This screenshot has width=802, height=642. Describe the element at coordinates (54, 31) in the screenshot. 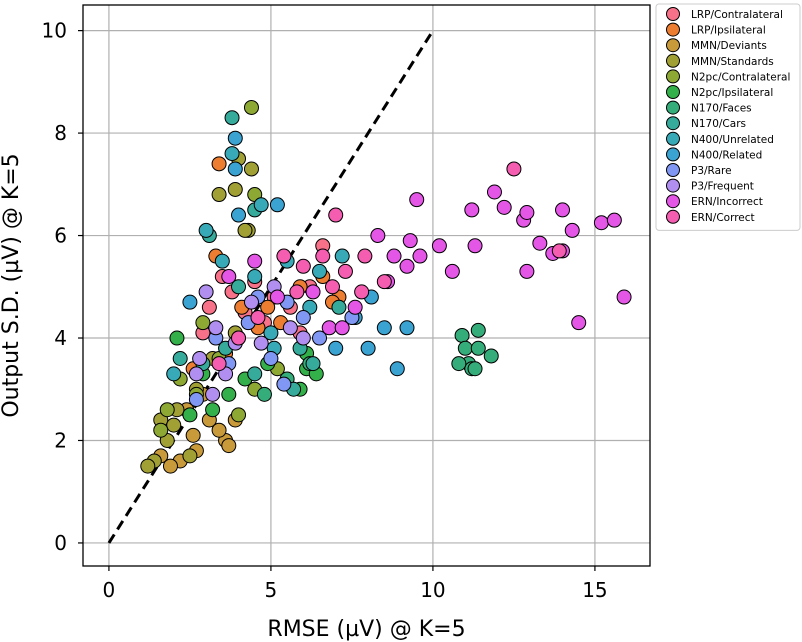

I see `y-tick-label: 10` at that location.